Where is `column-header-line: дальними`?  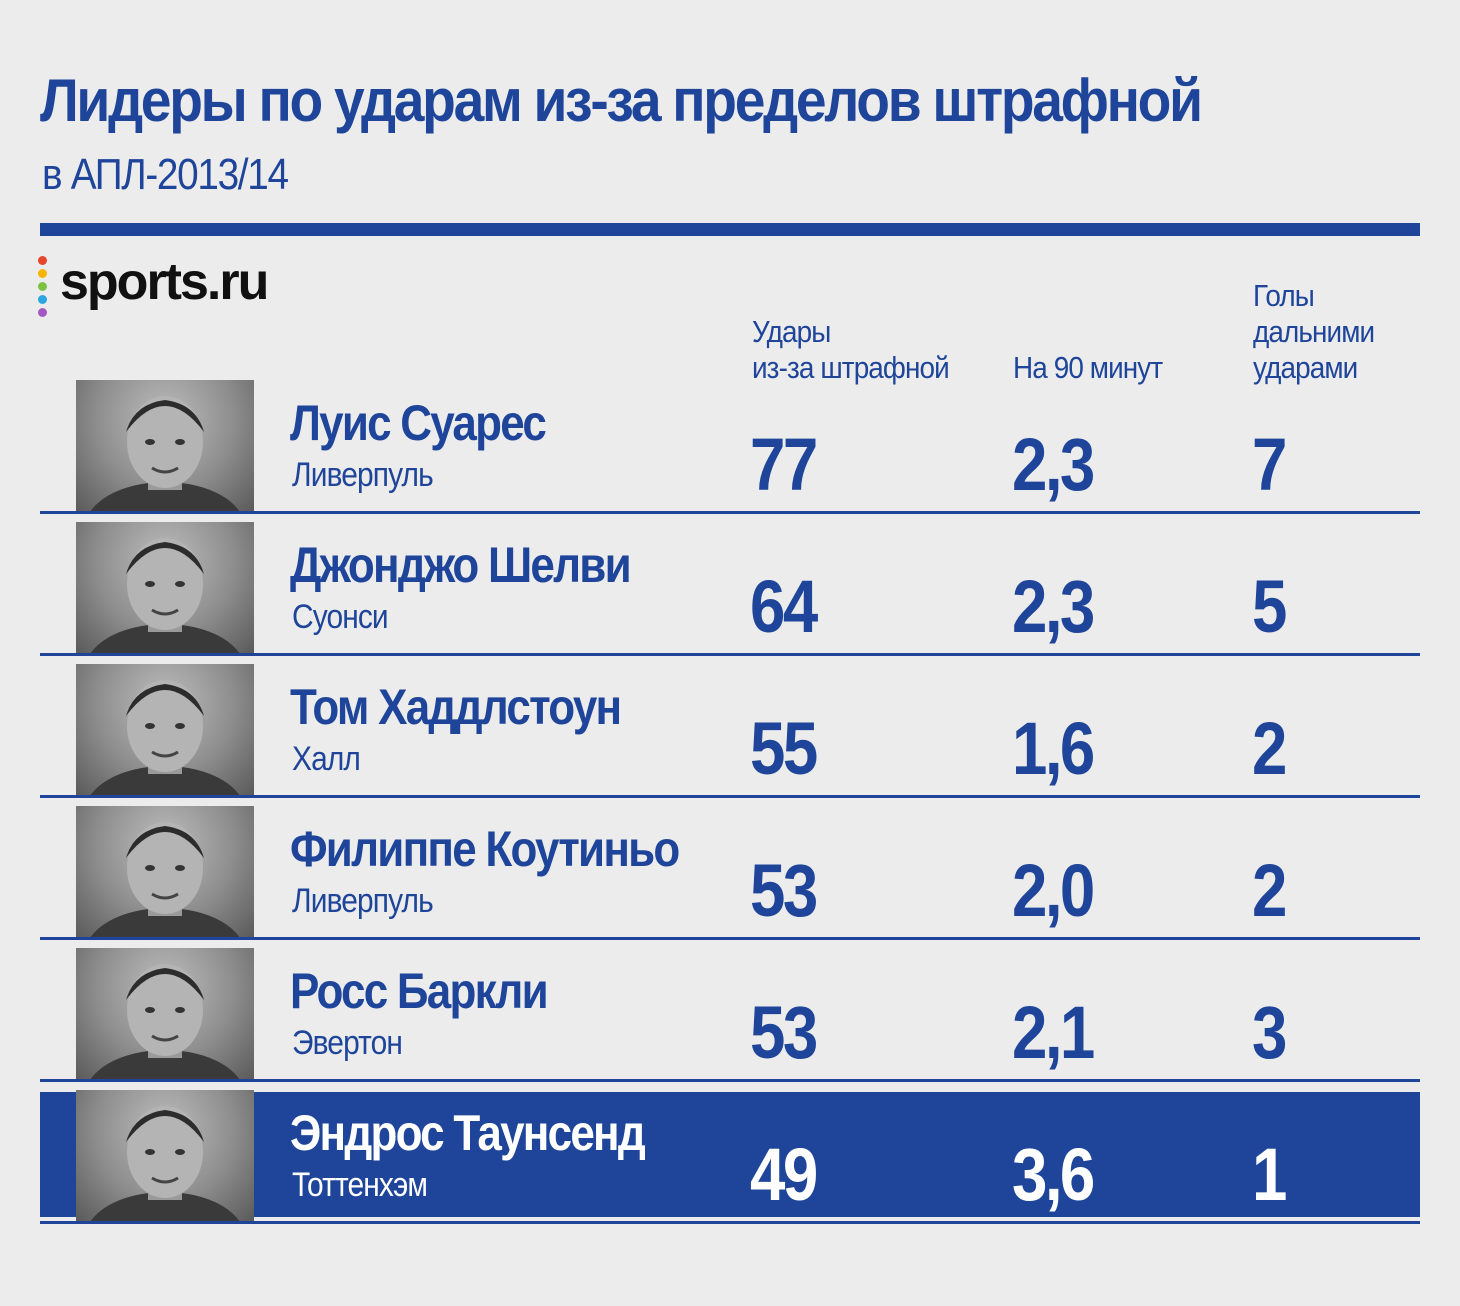
column-header-line: дальними is located at coordinates (1314, 331).